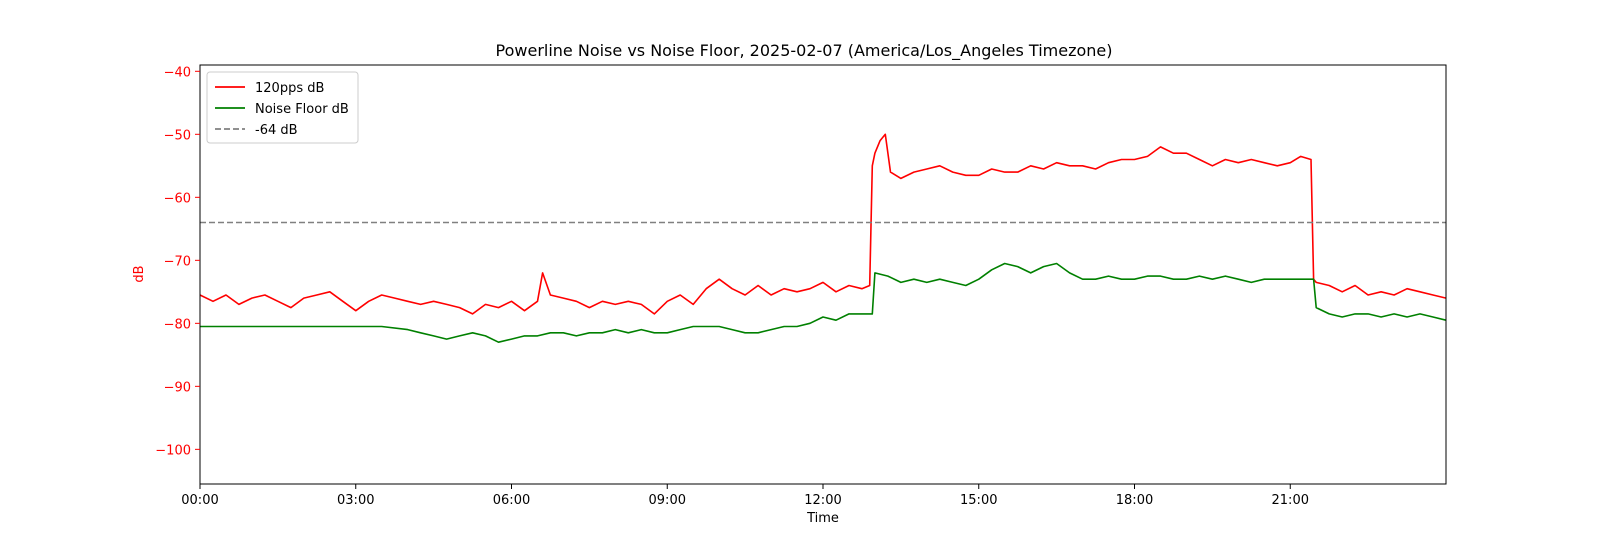 Image resolution: width=1600 pixels, height=540 pixels. What do you see at coordinates (177, 324) in the screenshot?
I see `y-tick-label: −80` at bounding box center [177, 324].